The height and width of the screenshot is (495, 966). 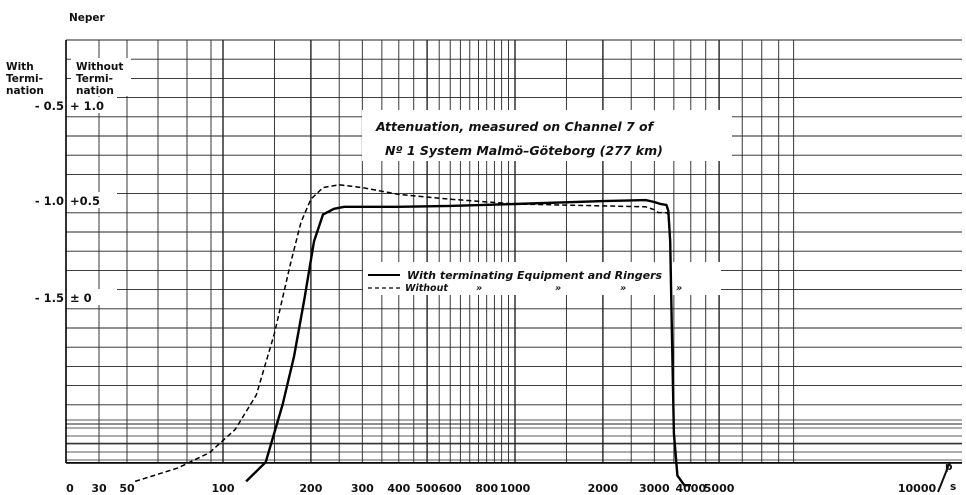 I want to click on x-tick-label: 800, so click(x=486, y=488).